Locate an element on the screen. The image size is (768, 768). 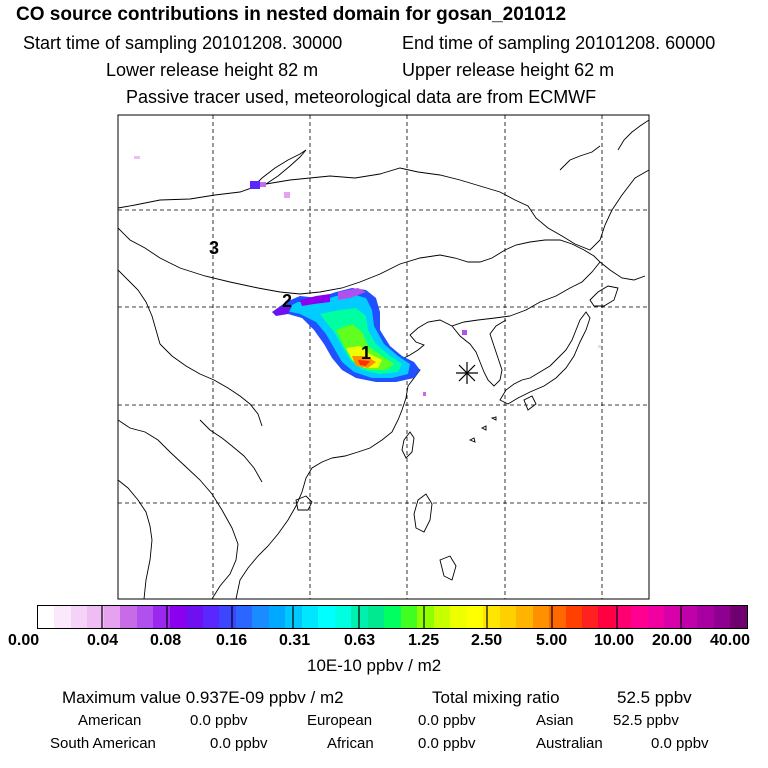
colorbar-tick: 1.25 is located at coordinates (424, 640).